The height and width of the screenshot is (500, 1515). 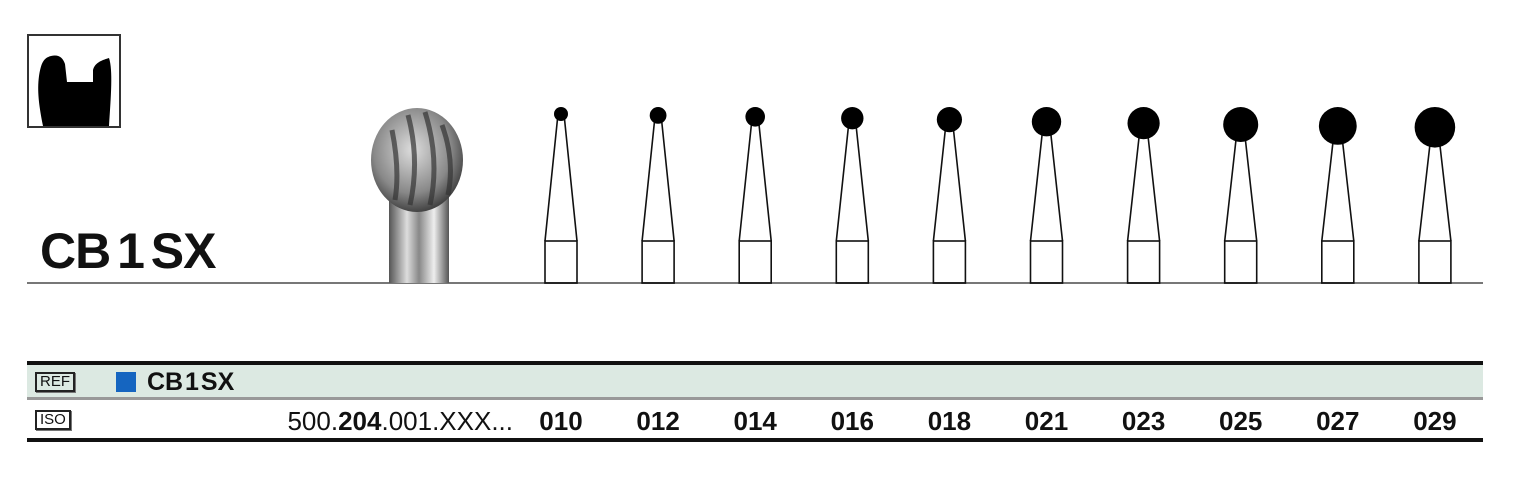 I want to click on iso-size-027: 027, so click(x=1338, y=421).